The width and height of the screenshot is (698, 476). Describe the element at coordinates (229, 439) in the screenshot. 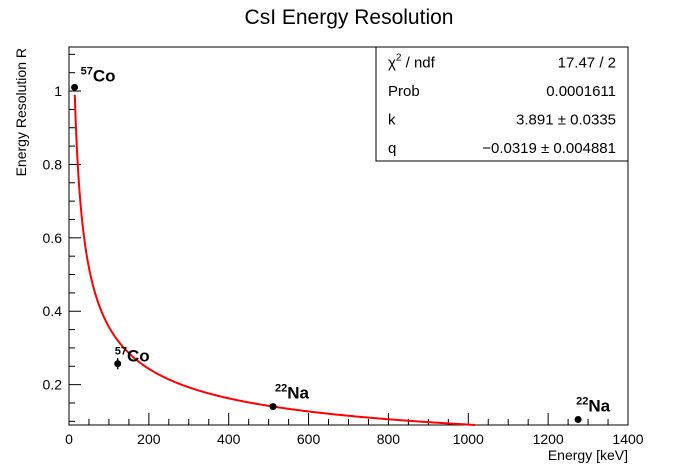

I see `x-tick-label: 400` at that location.